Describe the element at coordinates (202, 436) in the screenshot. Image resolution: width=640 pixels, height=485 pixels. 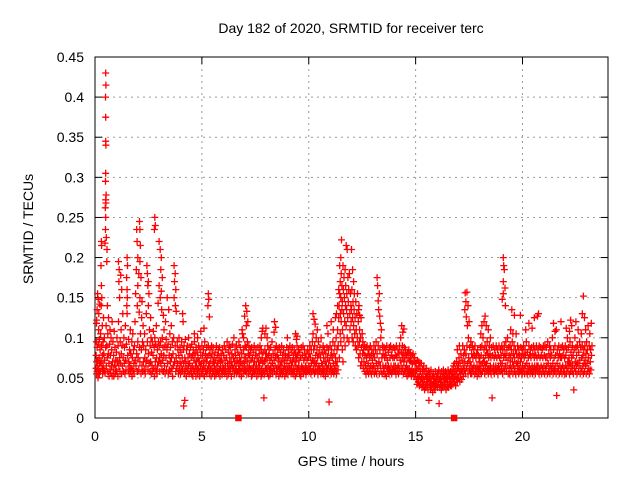
I see `x-tick-label: 5` at that location.